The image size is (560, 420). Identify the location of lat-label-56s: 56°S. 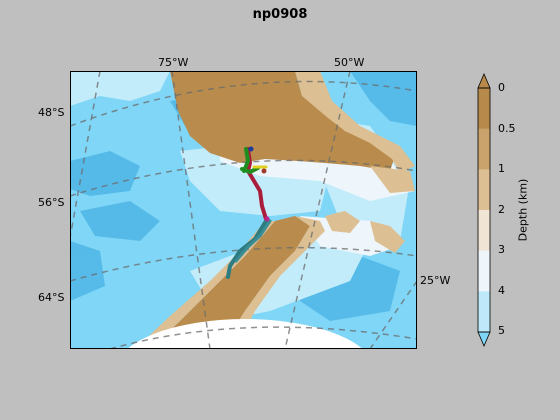
(51, 202).